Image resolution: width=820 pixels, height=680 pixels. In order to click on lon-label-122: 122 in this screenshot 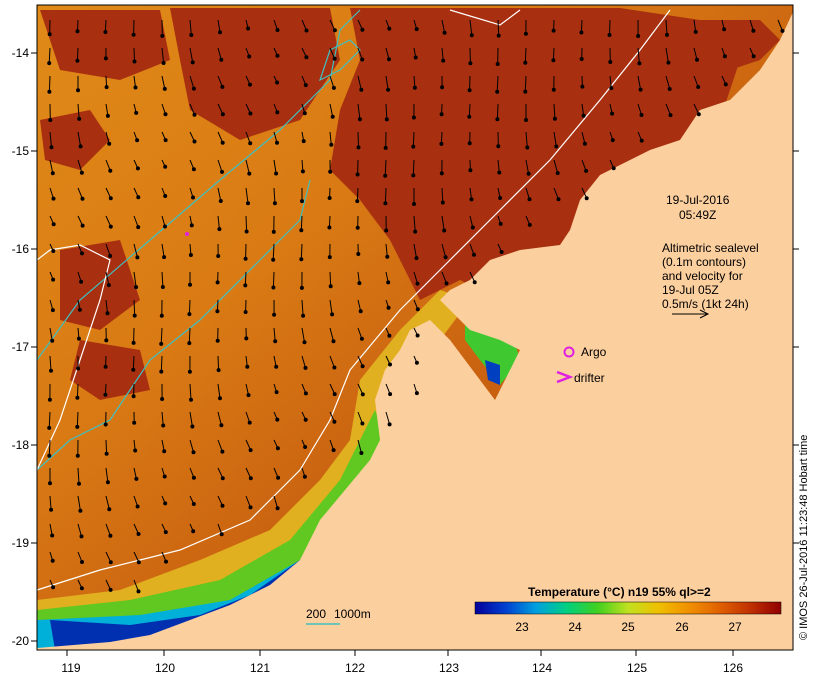, I will do `click(355, 668)`.